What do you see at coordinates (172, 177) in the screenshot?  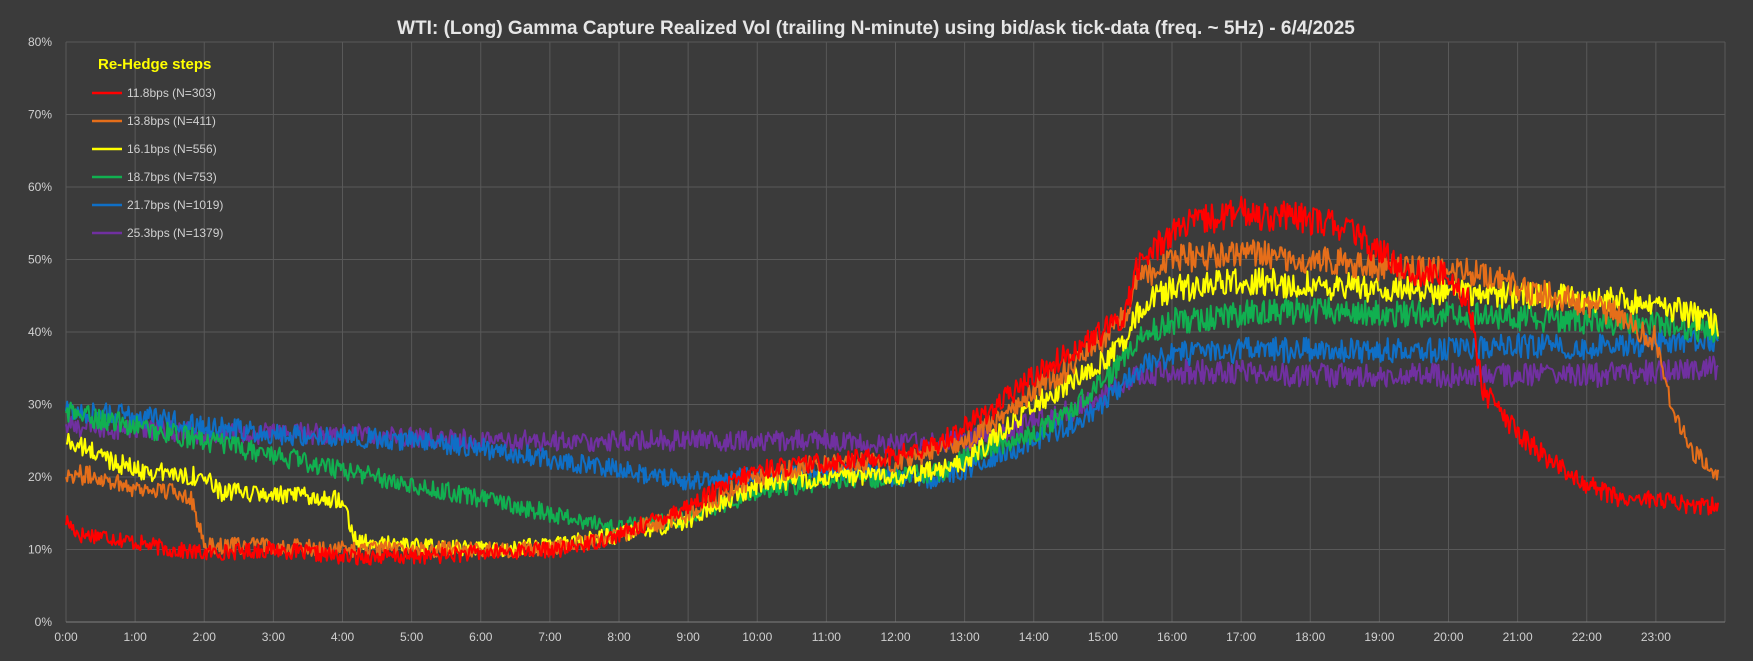 I see `legend-label: 18.7bps (N=753)` at bounding box center [172, 177].